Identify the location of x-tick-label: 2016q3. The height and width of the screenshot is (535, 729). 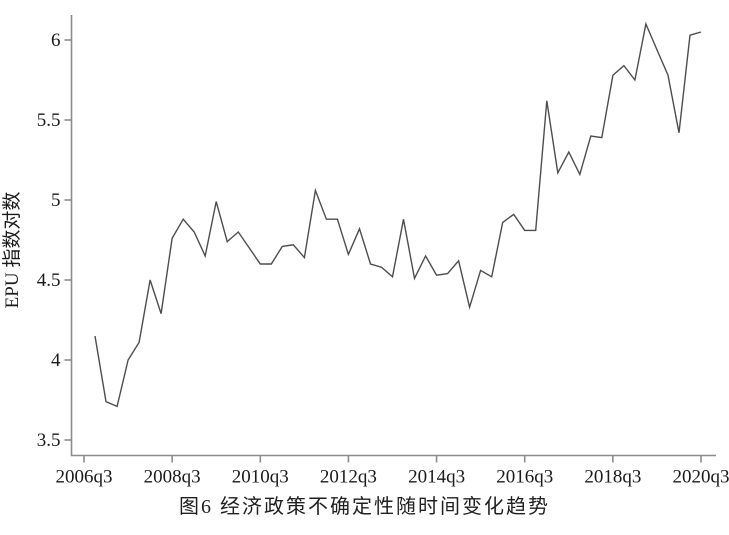
(524, 477).